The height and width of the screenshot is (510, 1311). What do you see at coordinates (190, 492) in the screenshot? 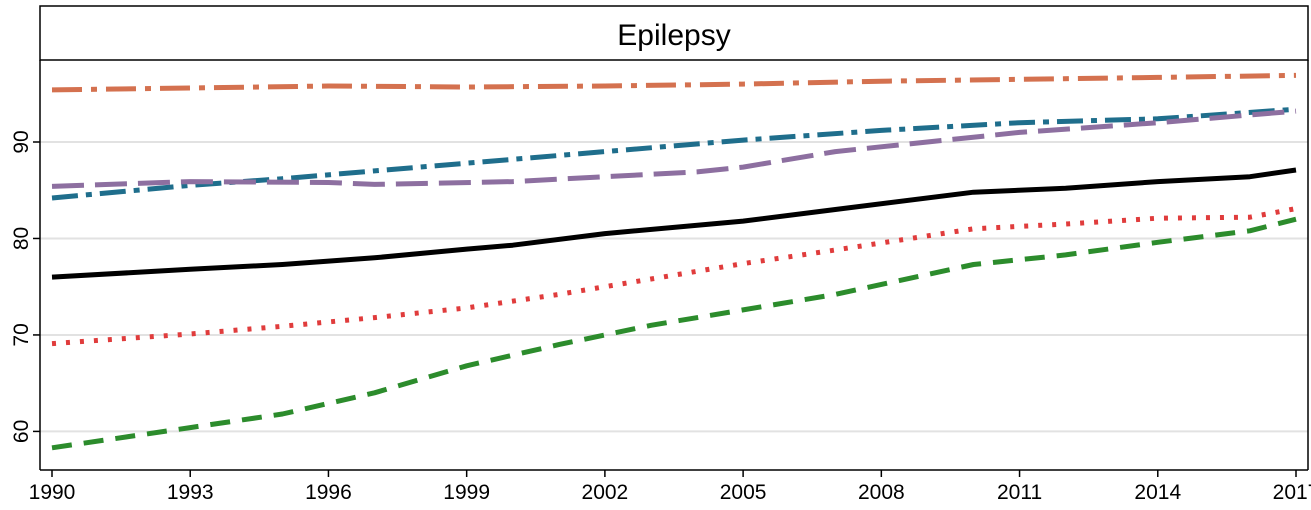
I see `x-tick-label: 1993` at bounding box center [190, 492].